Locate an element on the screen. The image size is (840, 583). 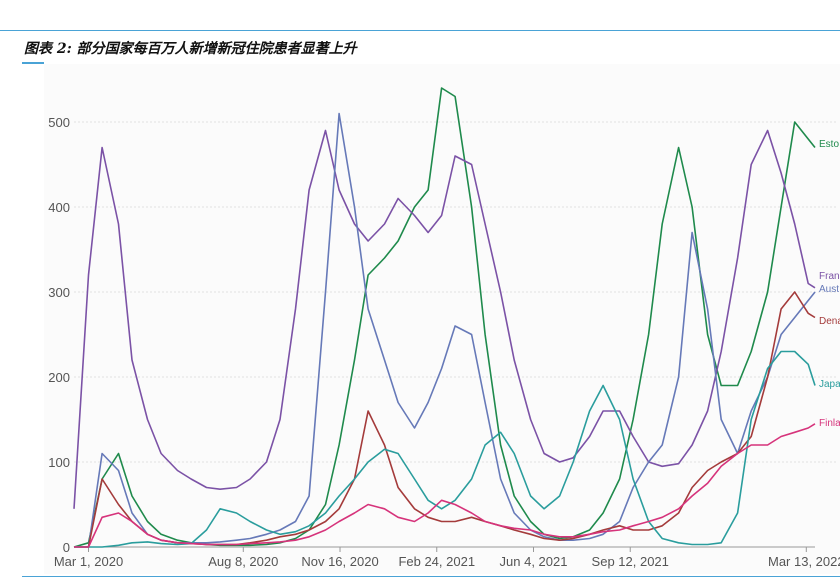
series-label-finland: Finla is located at coordinates (829, 423).